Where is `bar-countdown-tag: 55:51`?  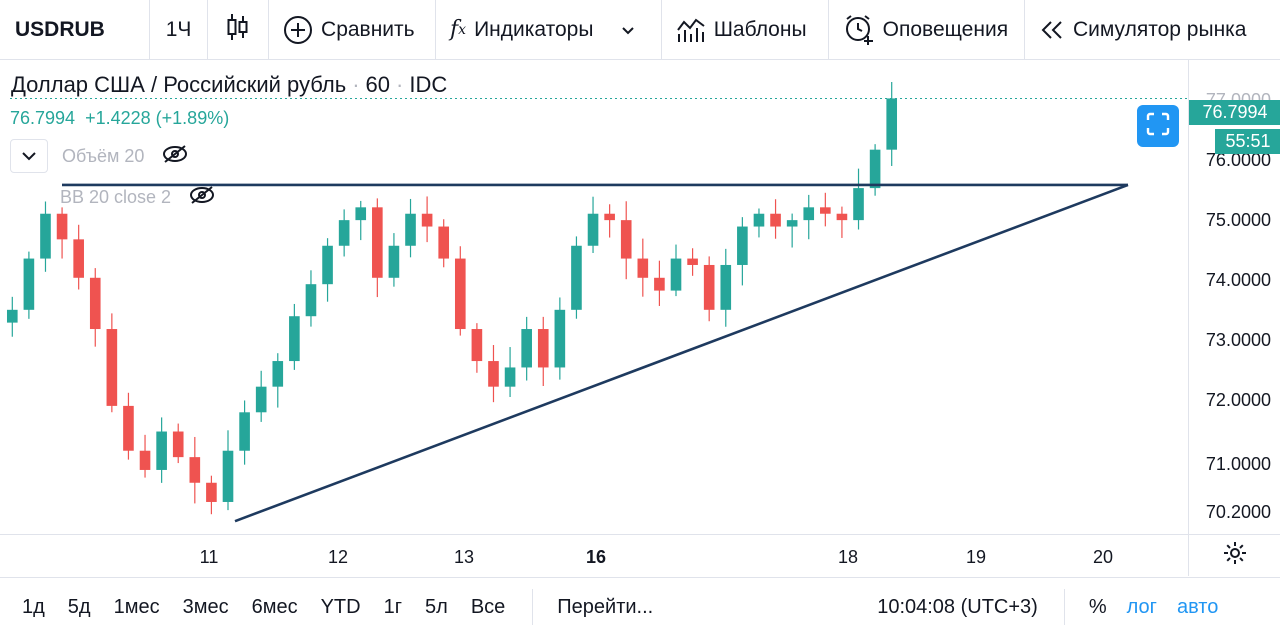 bar-countdown-tag: 55:51 is located at coordinates (1247, 141).